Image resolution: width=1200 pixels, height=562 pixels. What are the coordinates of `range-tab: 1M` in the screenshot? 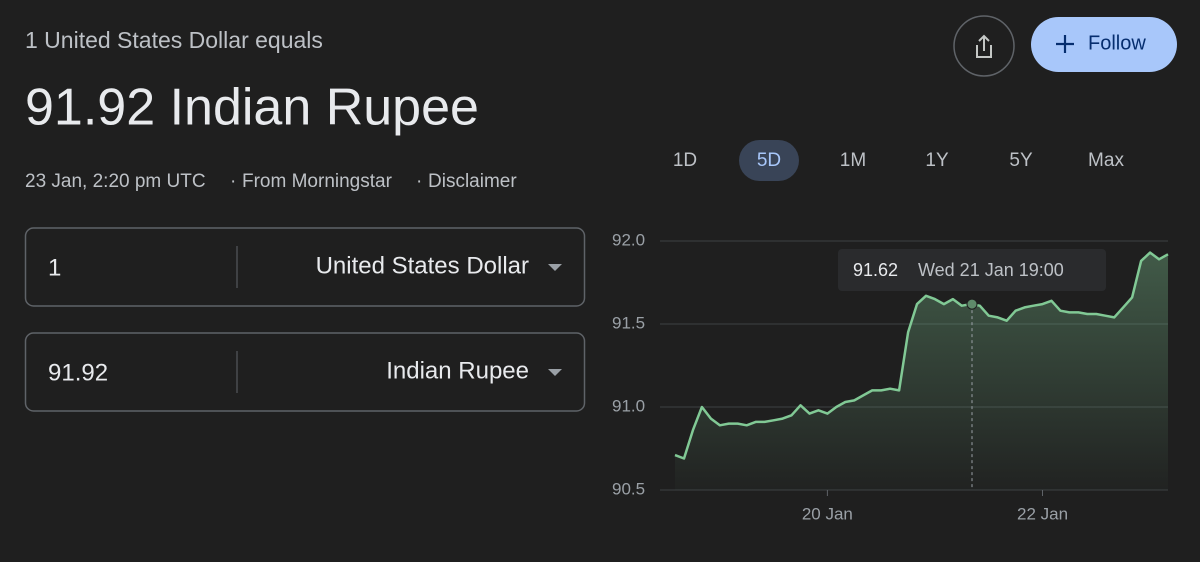 It's located at (853, 160).